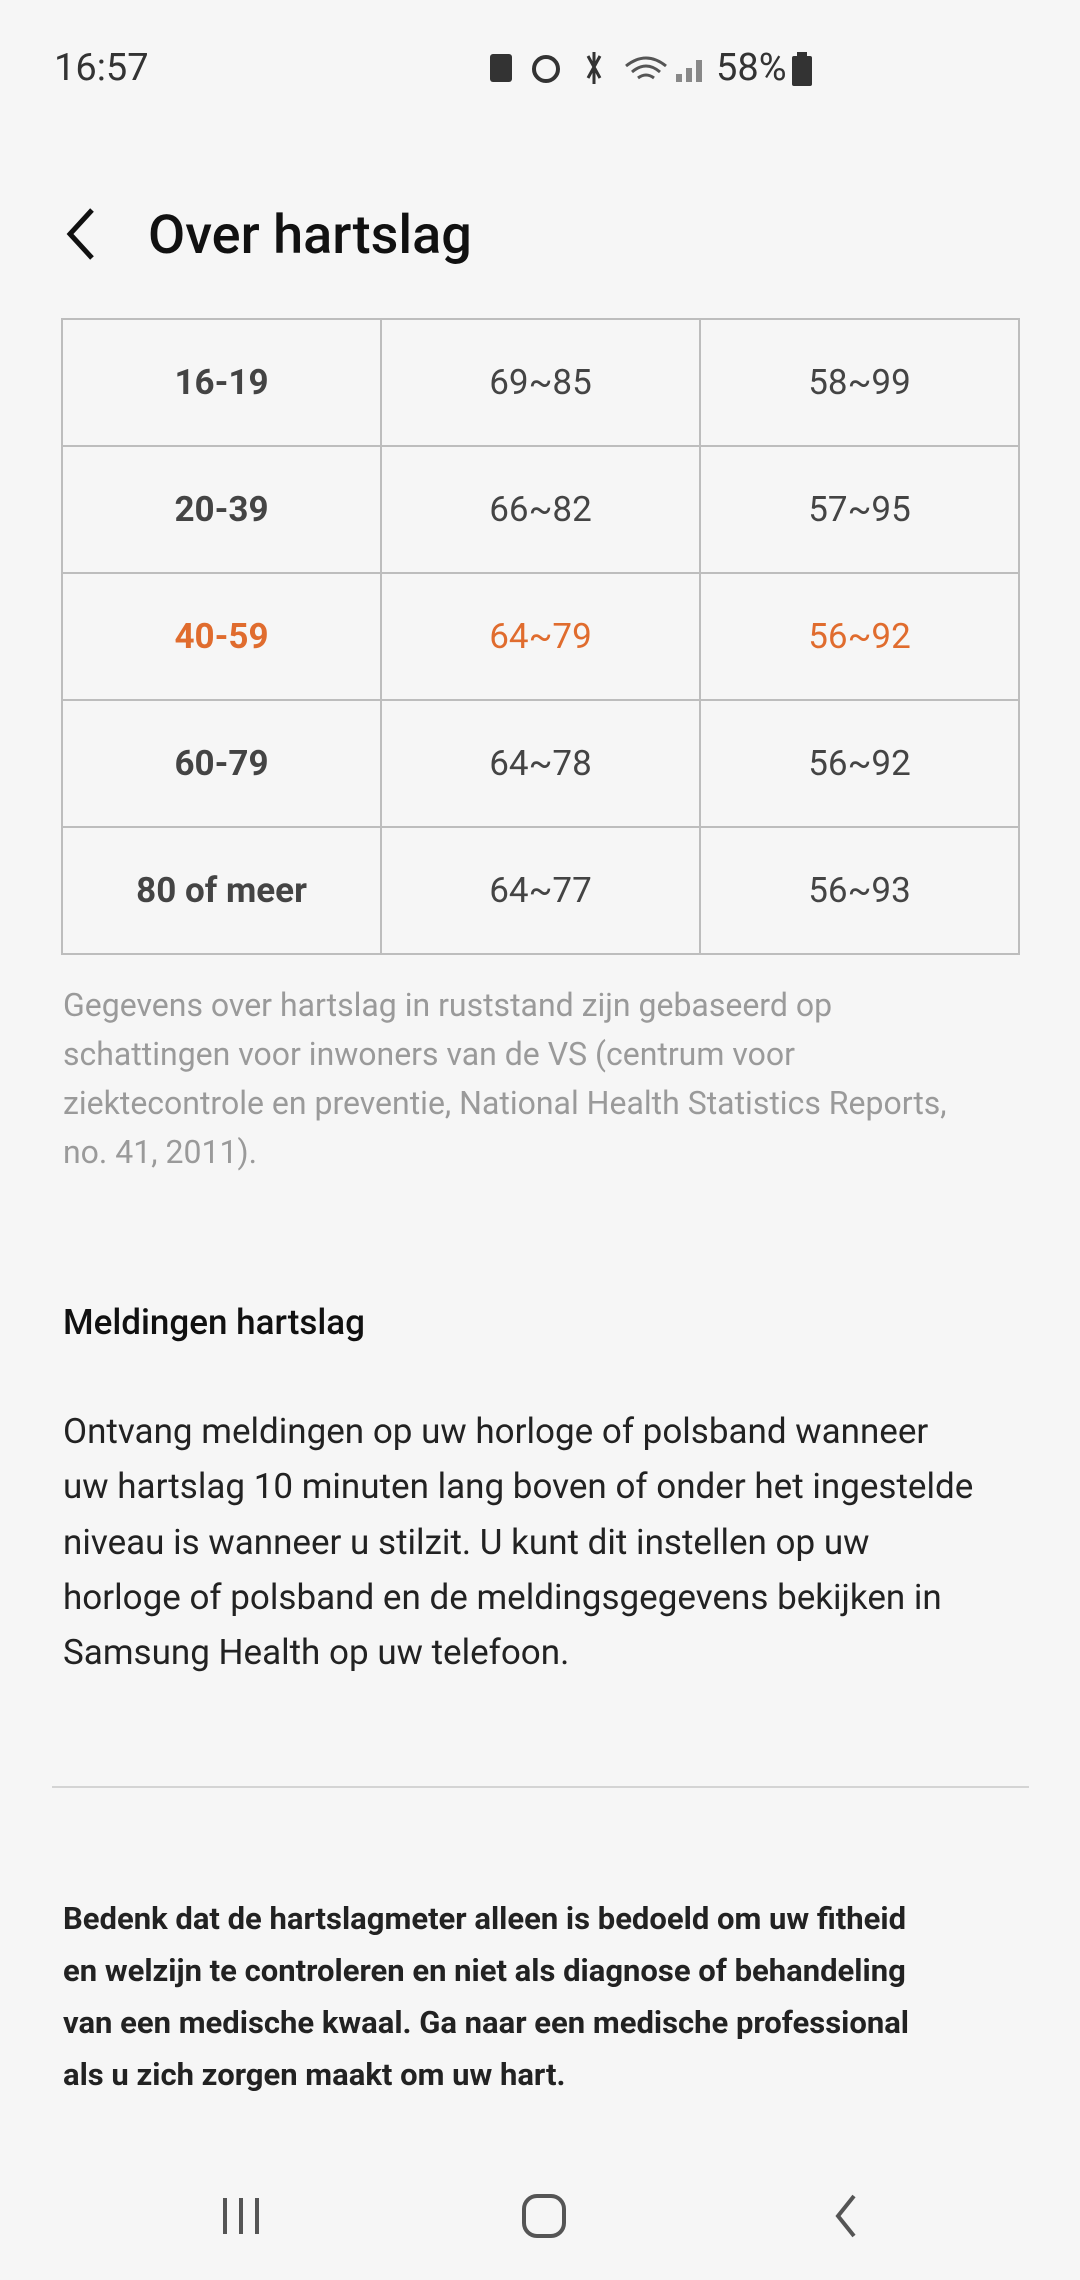  Describe the element at coordinates (221, 763) in the screenshot. I see `table-cell: 60-79` at that location.